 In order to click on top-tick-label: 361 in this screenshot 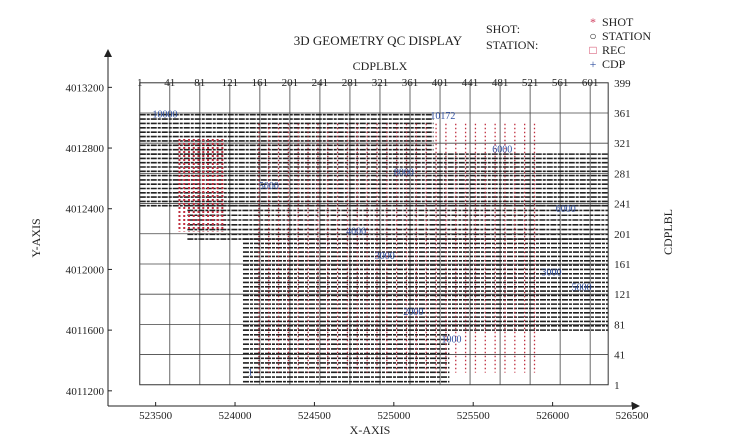, I will do `click(410, 83)`.